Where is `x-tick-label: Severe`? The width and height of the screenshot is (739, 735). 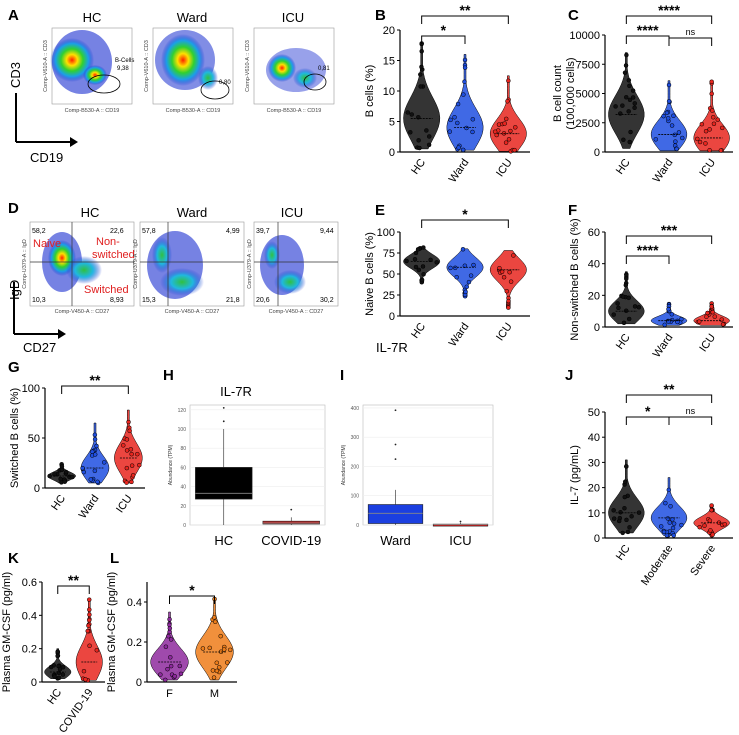
x-tick-label: Severe is located at coordinates (703, 560).